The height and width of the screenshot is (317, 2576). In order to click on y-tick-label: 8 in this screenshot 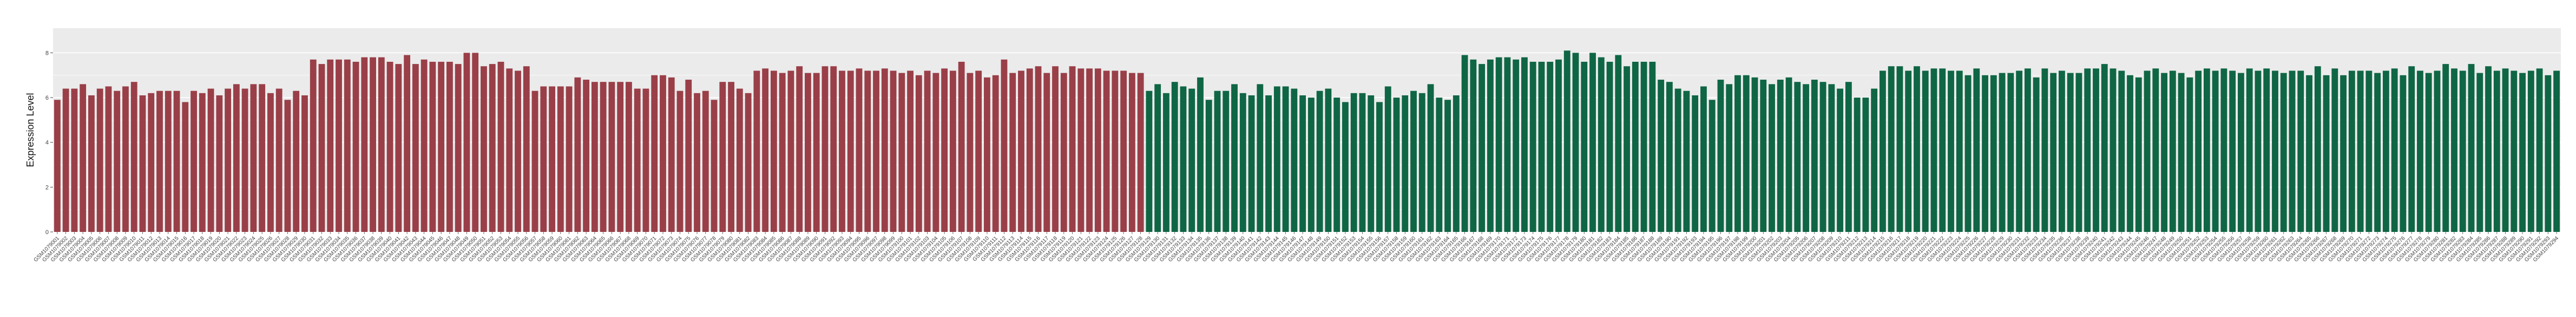, I will do `click(47, 53)`.